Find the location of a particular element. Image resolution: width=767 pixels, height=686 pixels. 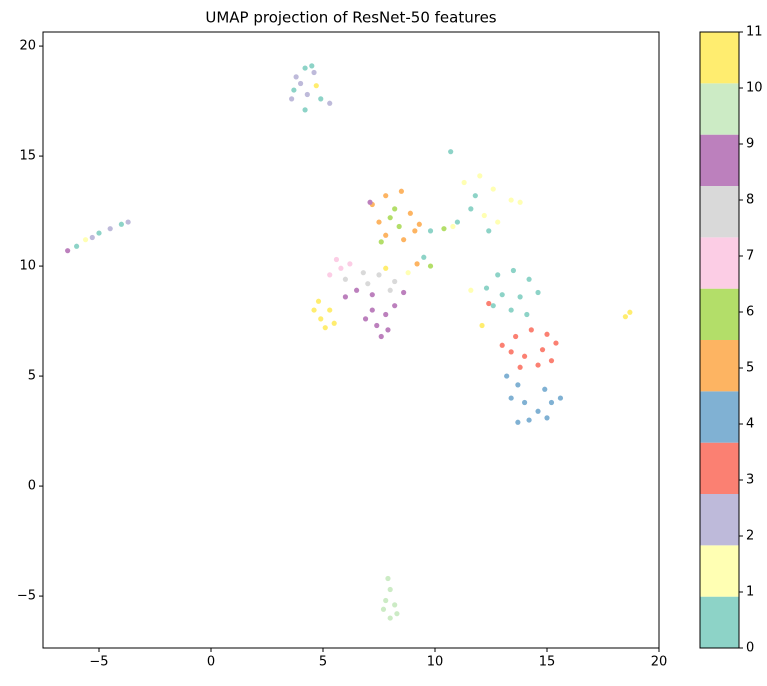

x-tick-label: 5 is located at coordinates (323, 662).